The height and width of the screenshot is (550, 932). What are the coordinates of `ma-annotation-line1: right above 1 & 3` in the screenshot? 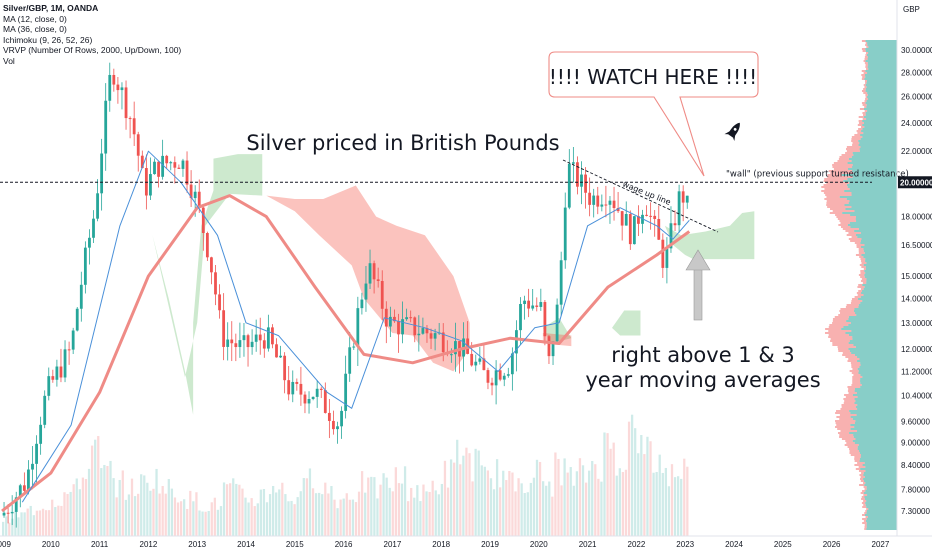 It's located at (703, 355).